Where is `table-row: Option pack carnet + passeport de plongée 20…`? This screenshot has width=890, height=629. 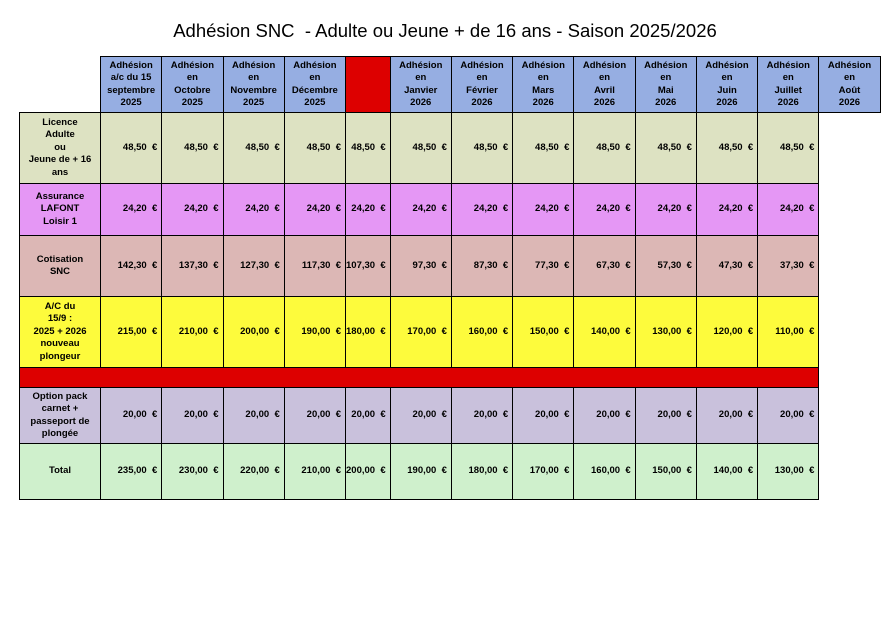
table-row: Option pack carnet + passeport de plongée 20… is located at coordinates (450, 415).